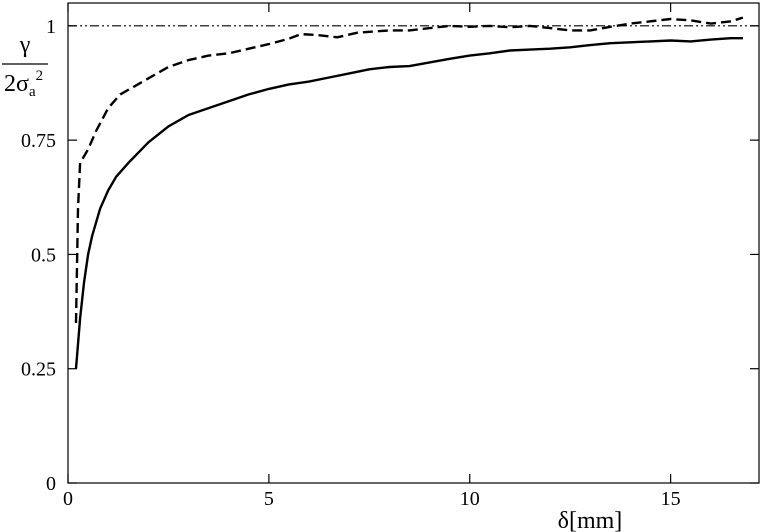 Image resolution: width=761 pixels, height=532 pixels. What do you see at coordinates (43, 255) in the screenshot?
I see `y-tick-label: 0.5` at bounding box center [43, 255].